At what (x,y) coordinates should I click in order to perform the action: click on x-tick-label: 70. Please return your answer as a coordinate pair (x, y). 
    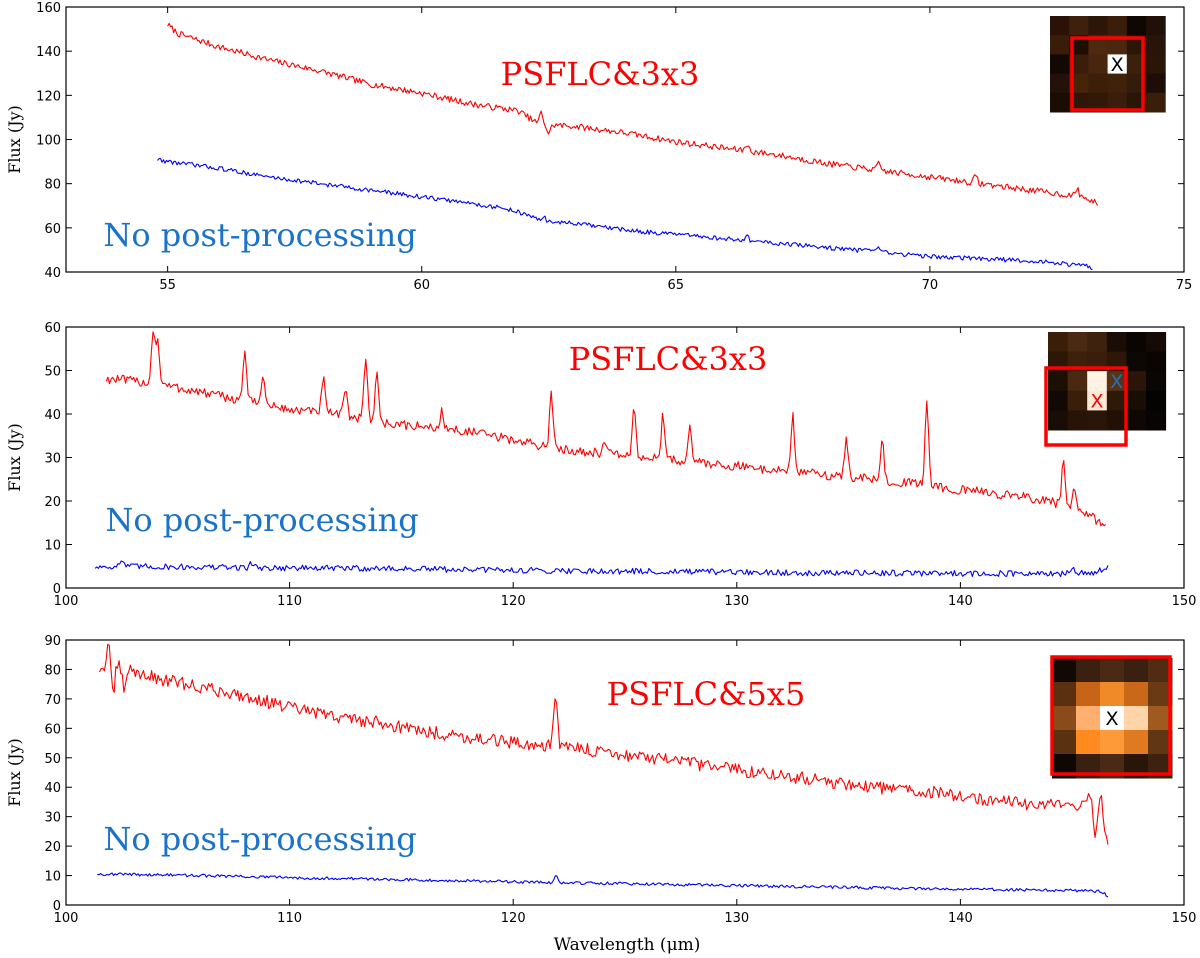
    Looking at the image, I should click on (930, 285).